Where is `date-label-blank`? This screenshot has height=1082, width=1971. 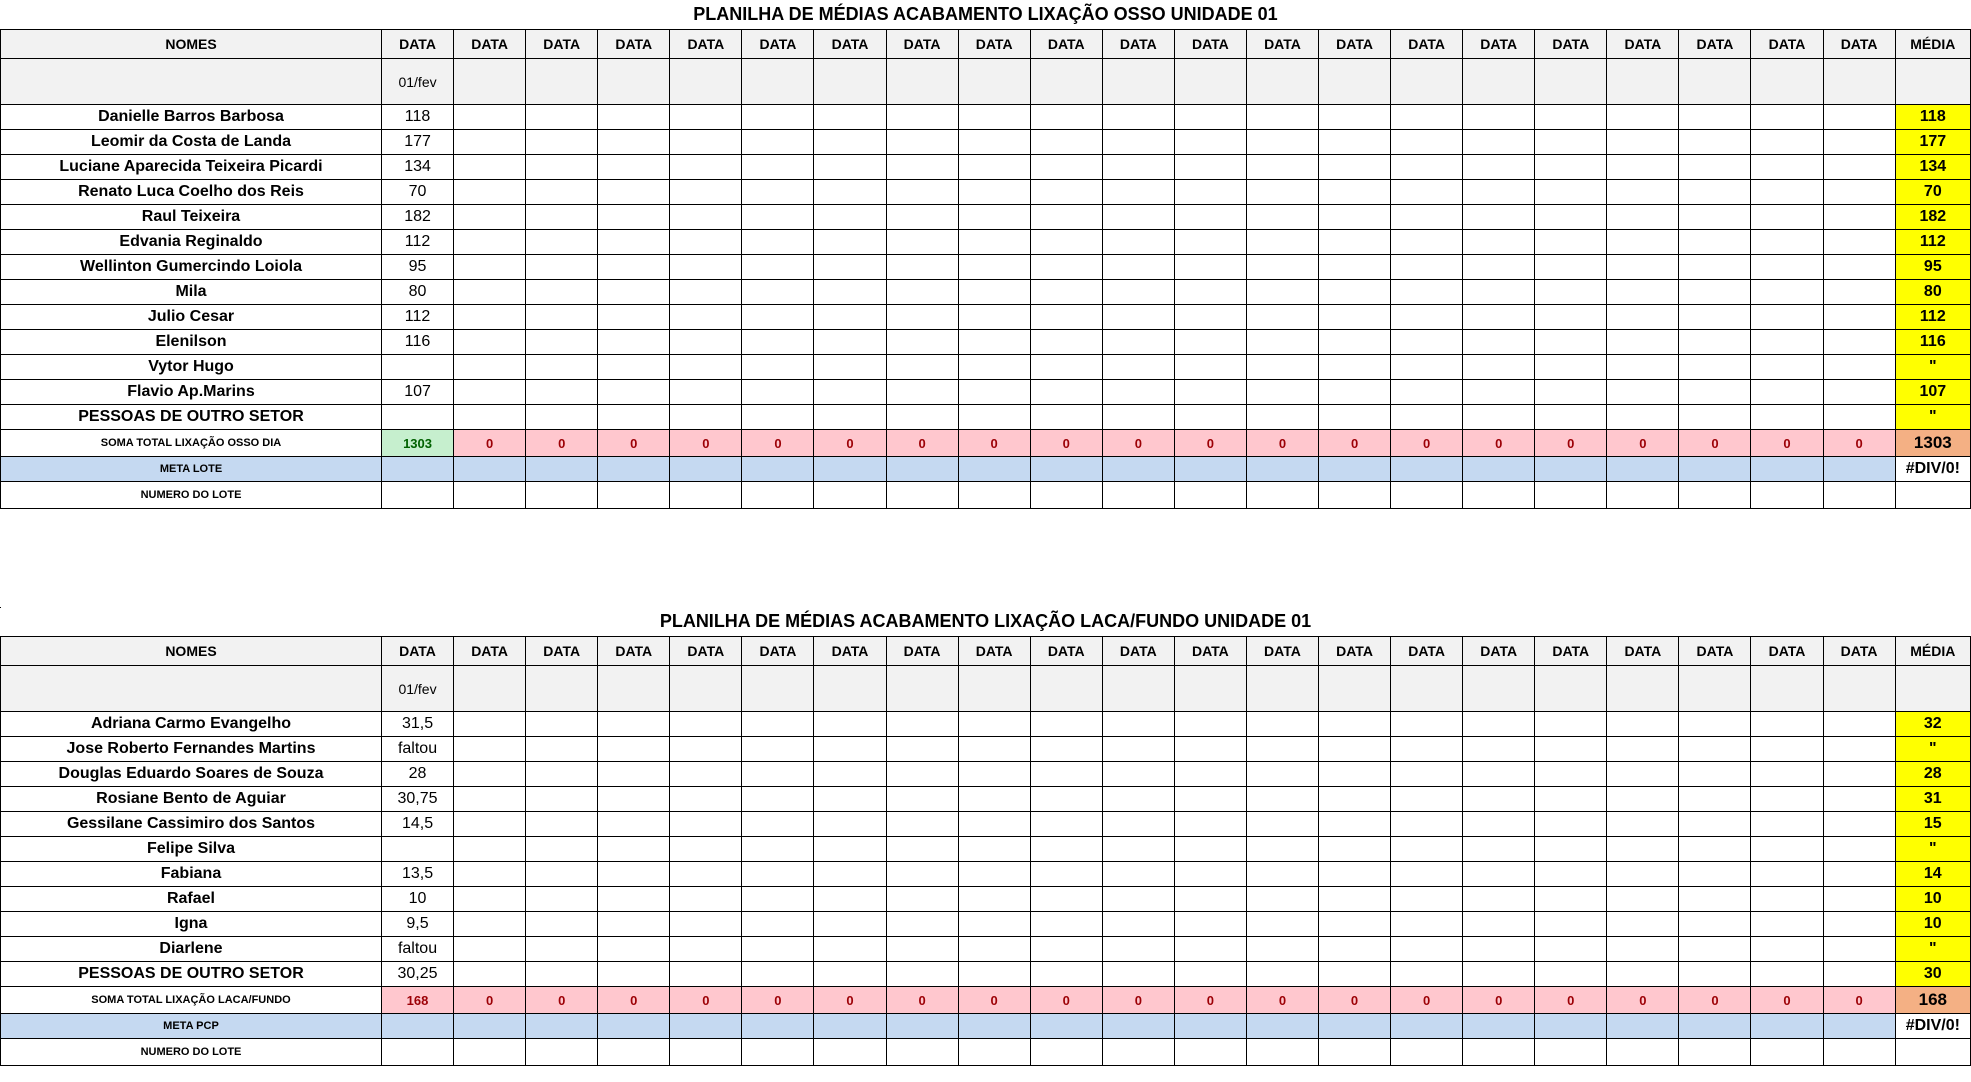
date-label-blank is located at coordinates (191, 688).